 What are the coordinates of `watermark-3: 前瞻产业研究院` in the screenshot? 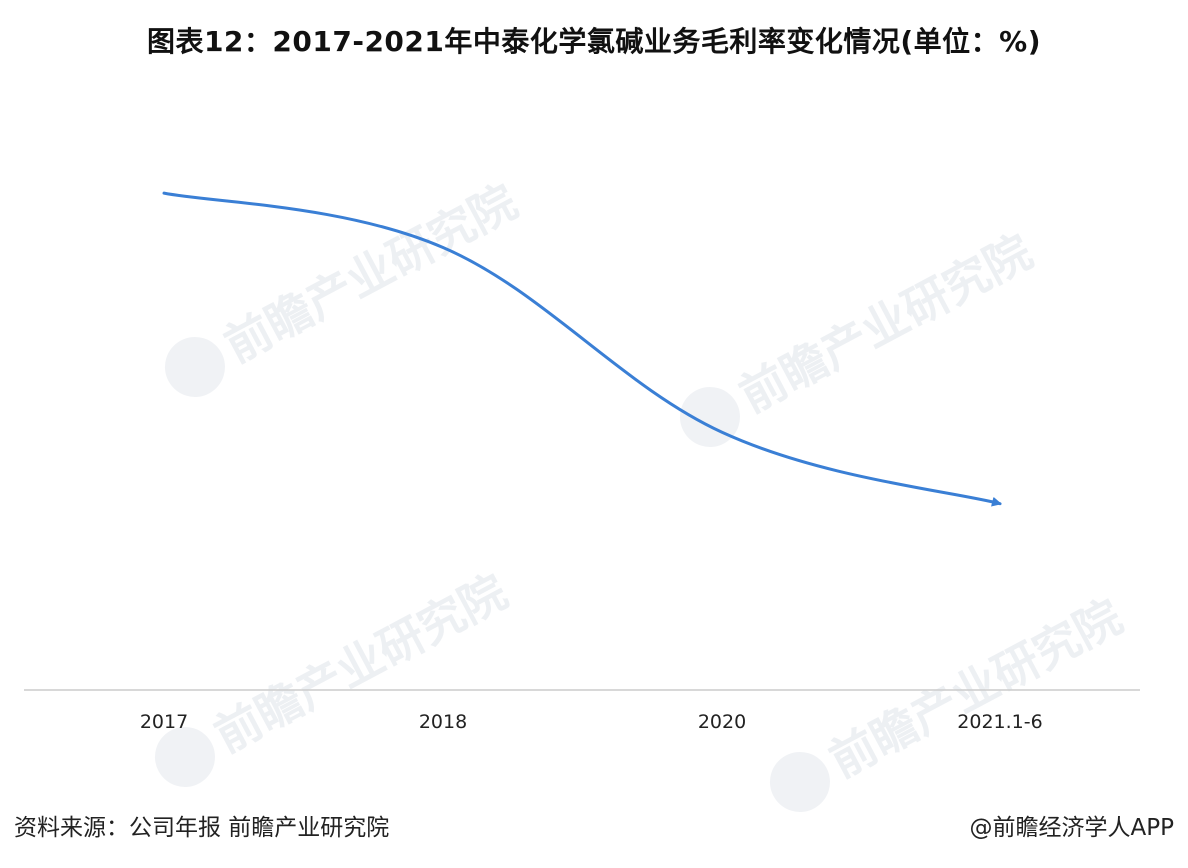 It's located at (335, 675).